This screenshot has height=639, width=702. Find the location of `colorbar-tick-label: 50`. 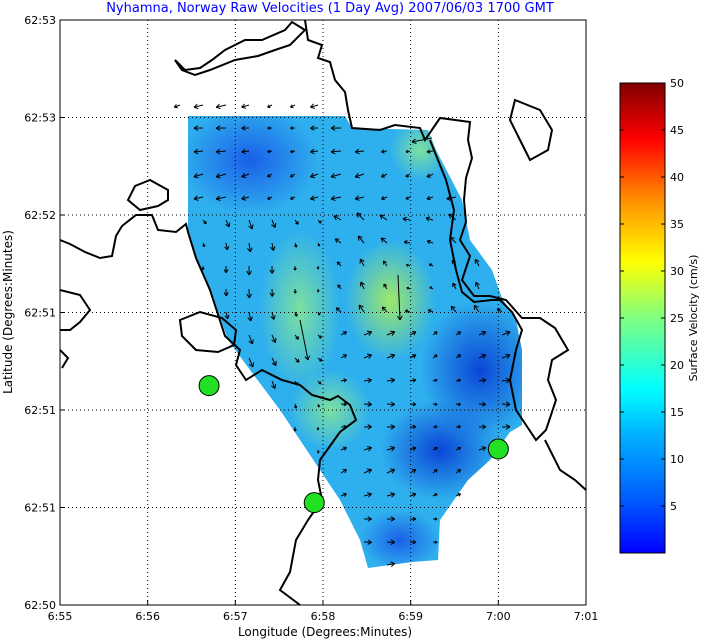

colorbar-tick-label: 50 is located at coordinates (677, 83).